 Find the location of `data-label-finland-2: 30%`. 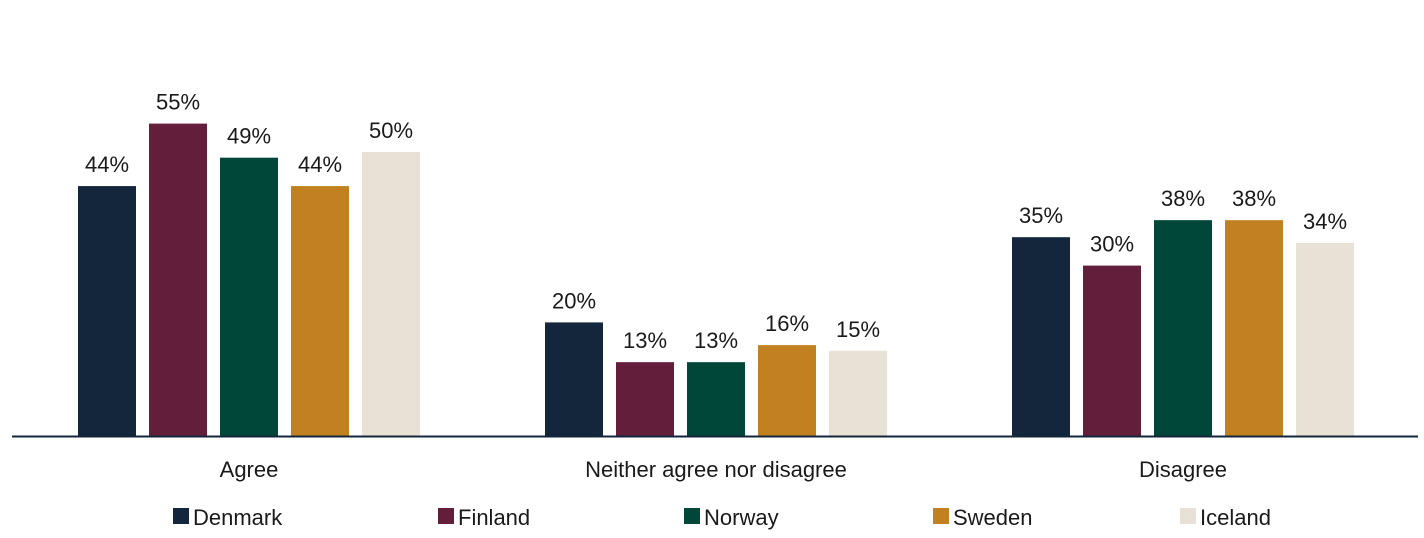

data-label-finland-2: 30% is located at coordinates (1112, 244).